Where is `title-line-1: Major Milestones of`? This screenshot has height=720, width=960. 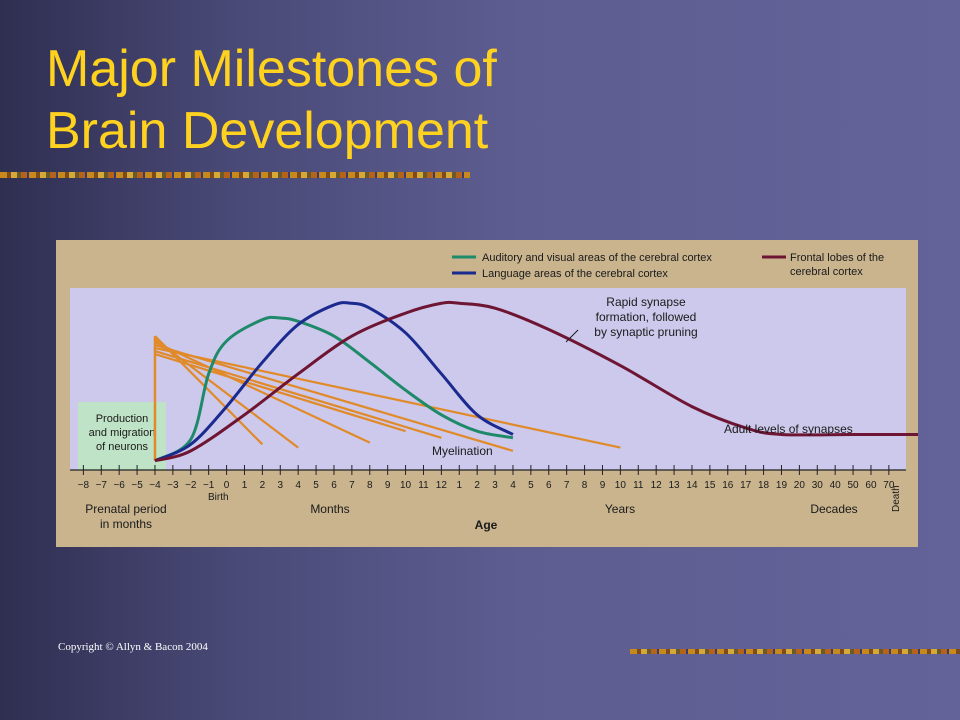 title-line-1: Major Milestones of is located at coordinates (271, 69).